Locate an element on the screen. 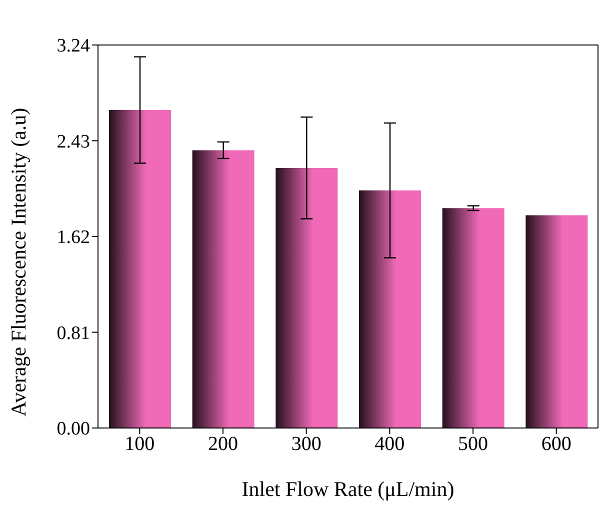 The height and width of the screenshot is (517, 609). x-tick-label: 200 is located at coordinates (223, 444).